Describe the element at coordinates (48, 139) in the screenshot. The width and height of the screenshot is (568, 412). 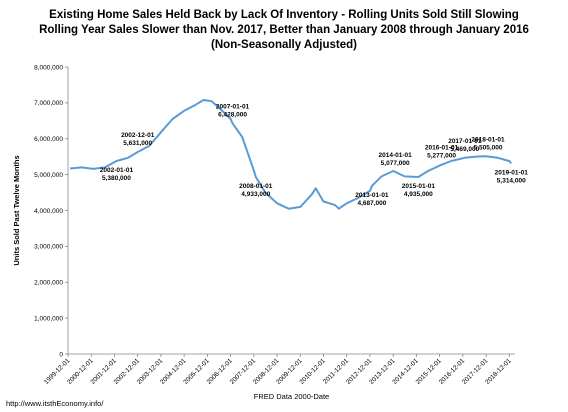
I see `y-tick-label: 6,000,000` at that location.